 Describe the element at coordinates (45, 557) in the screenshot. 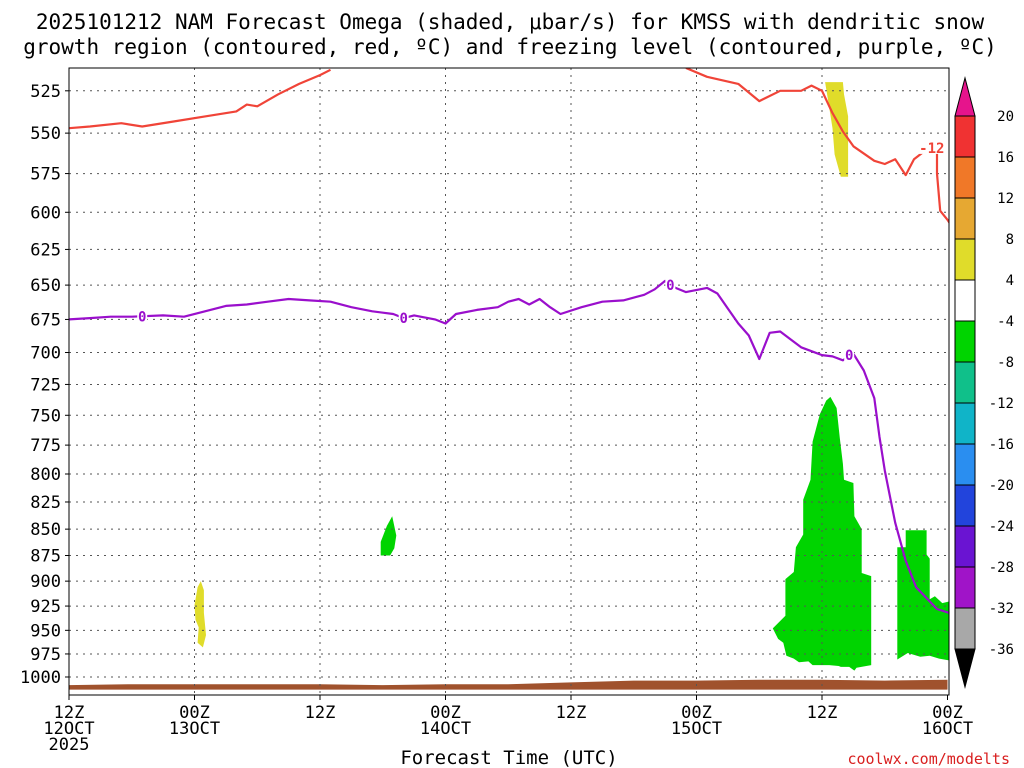

I see `y-tick-label: 875` at that location.